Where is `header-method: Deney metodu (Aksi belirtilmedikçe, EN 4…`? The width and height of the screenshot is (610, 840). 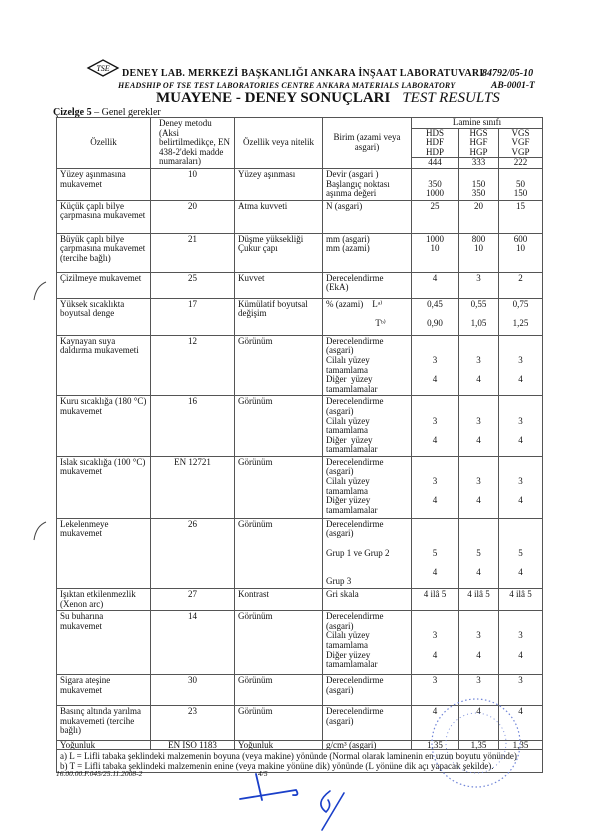
header-method: Deney metodu (Aksi belirtilmedikçe, EN 4… is located at coordinates (192, 143).